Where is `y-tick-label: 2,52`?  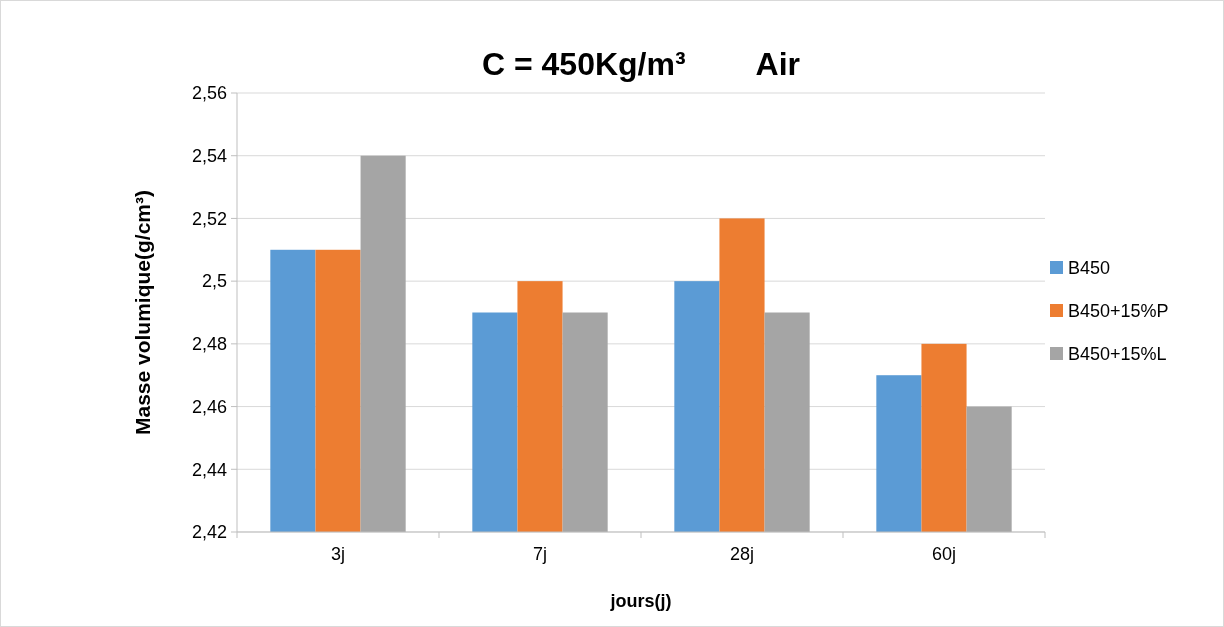
y-tick-label: 2,52 is located at coordinates (209, 218).